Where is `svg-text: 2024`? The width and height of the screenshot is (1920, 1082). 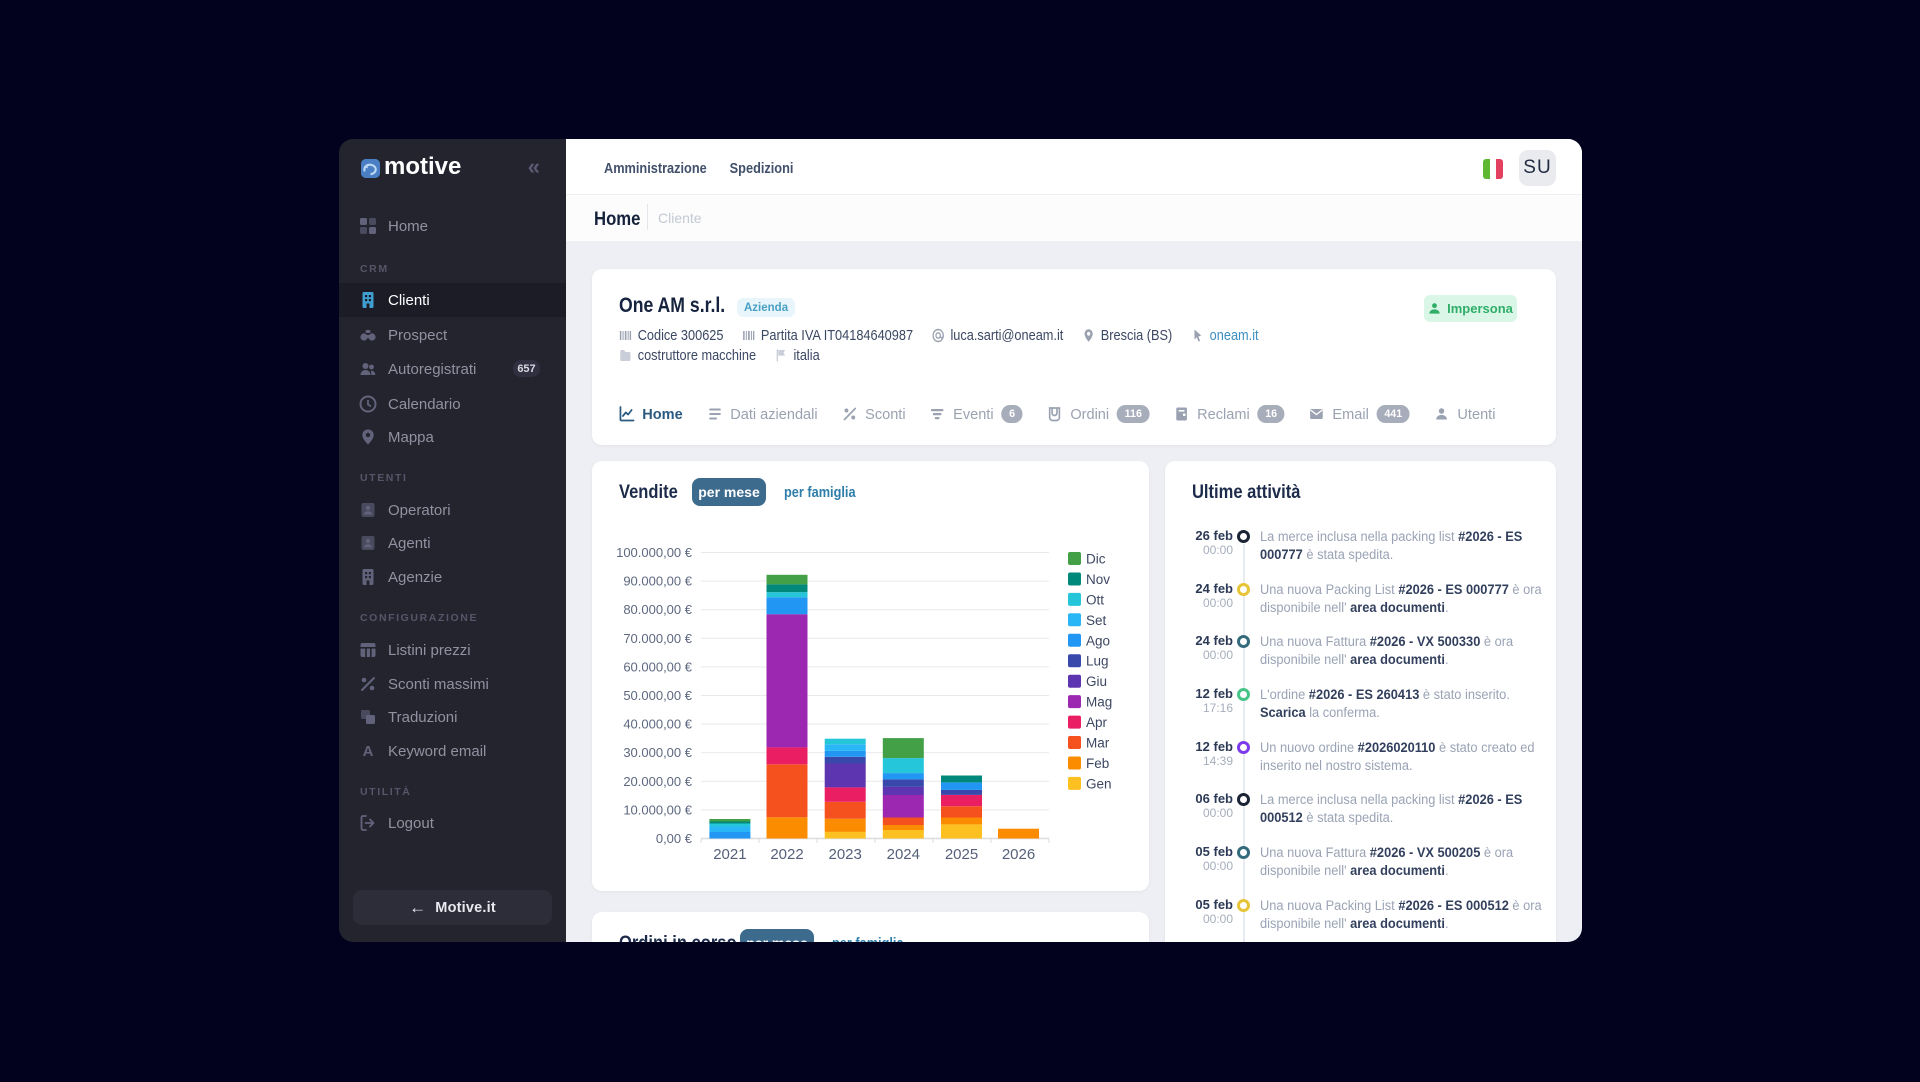
svg-text: 2024 is located at coordinates (903, 854).